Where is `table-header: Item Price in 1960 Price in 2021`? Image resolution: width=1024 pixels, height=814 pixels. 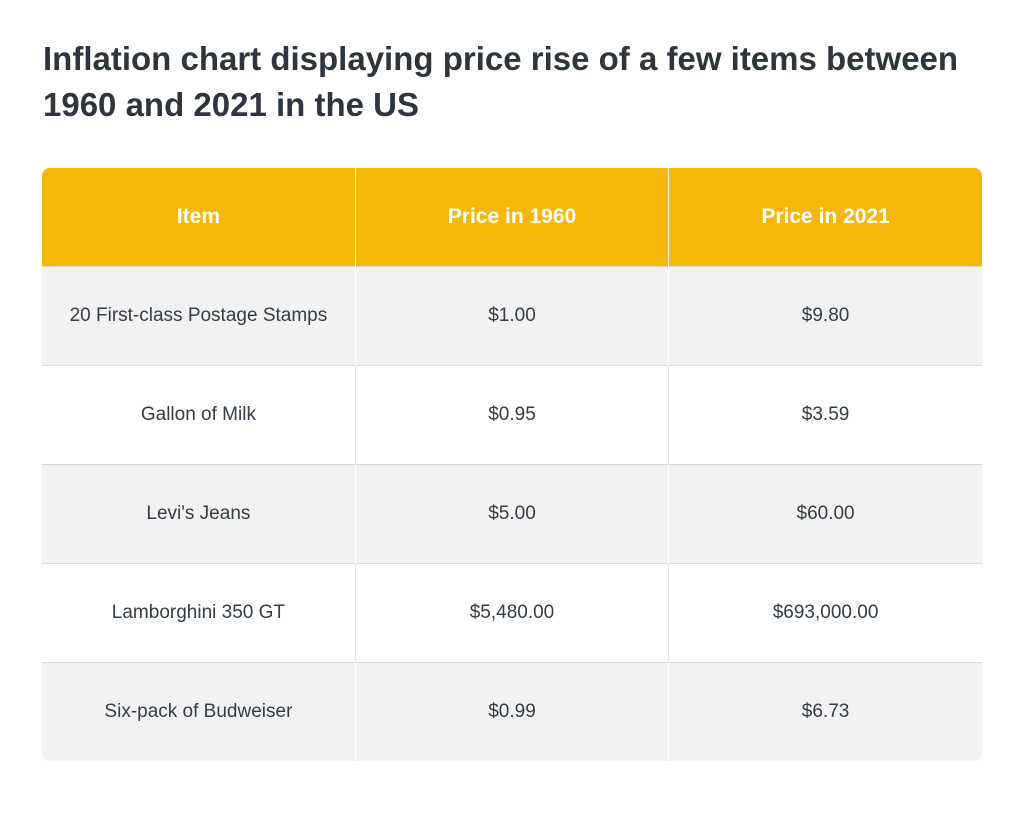 table-header: Item Price in 1960 Price in 2021 is located at coordinates (512, 217).